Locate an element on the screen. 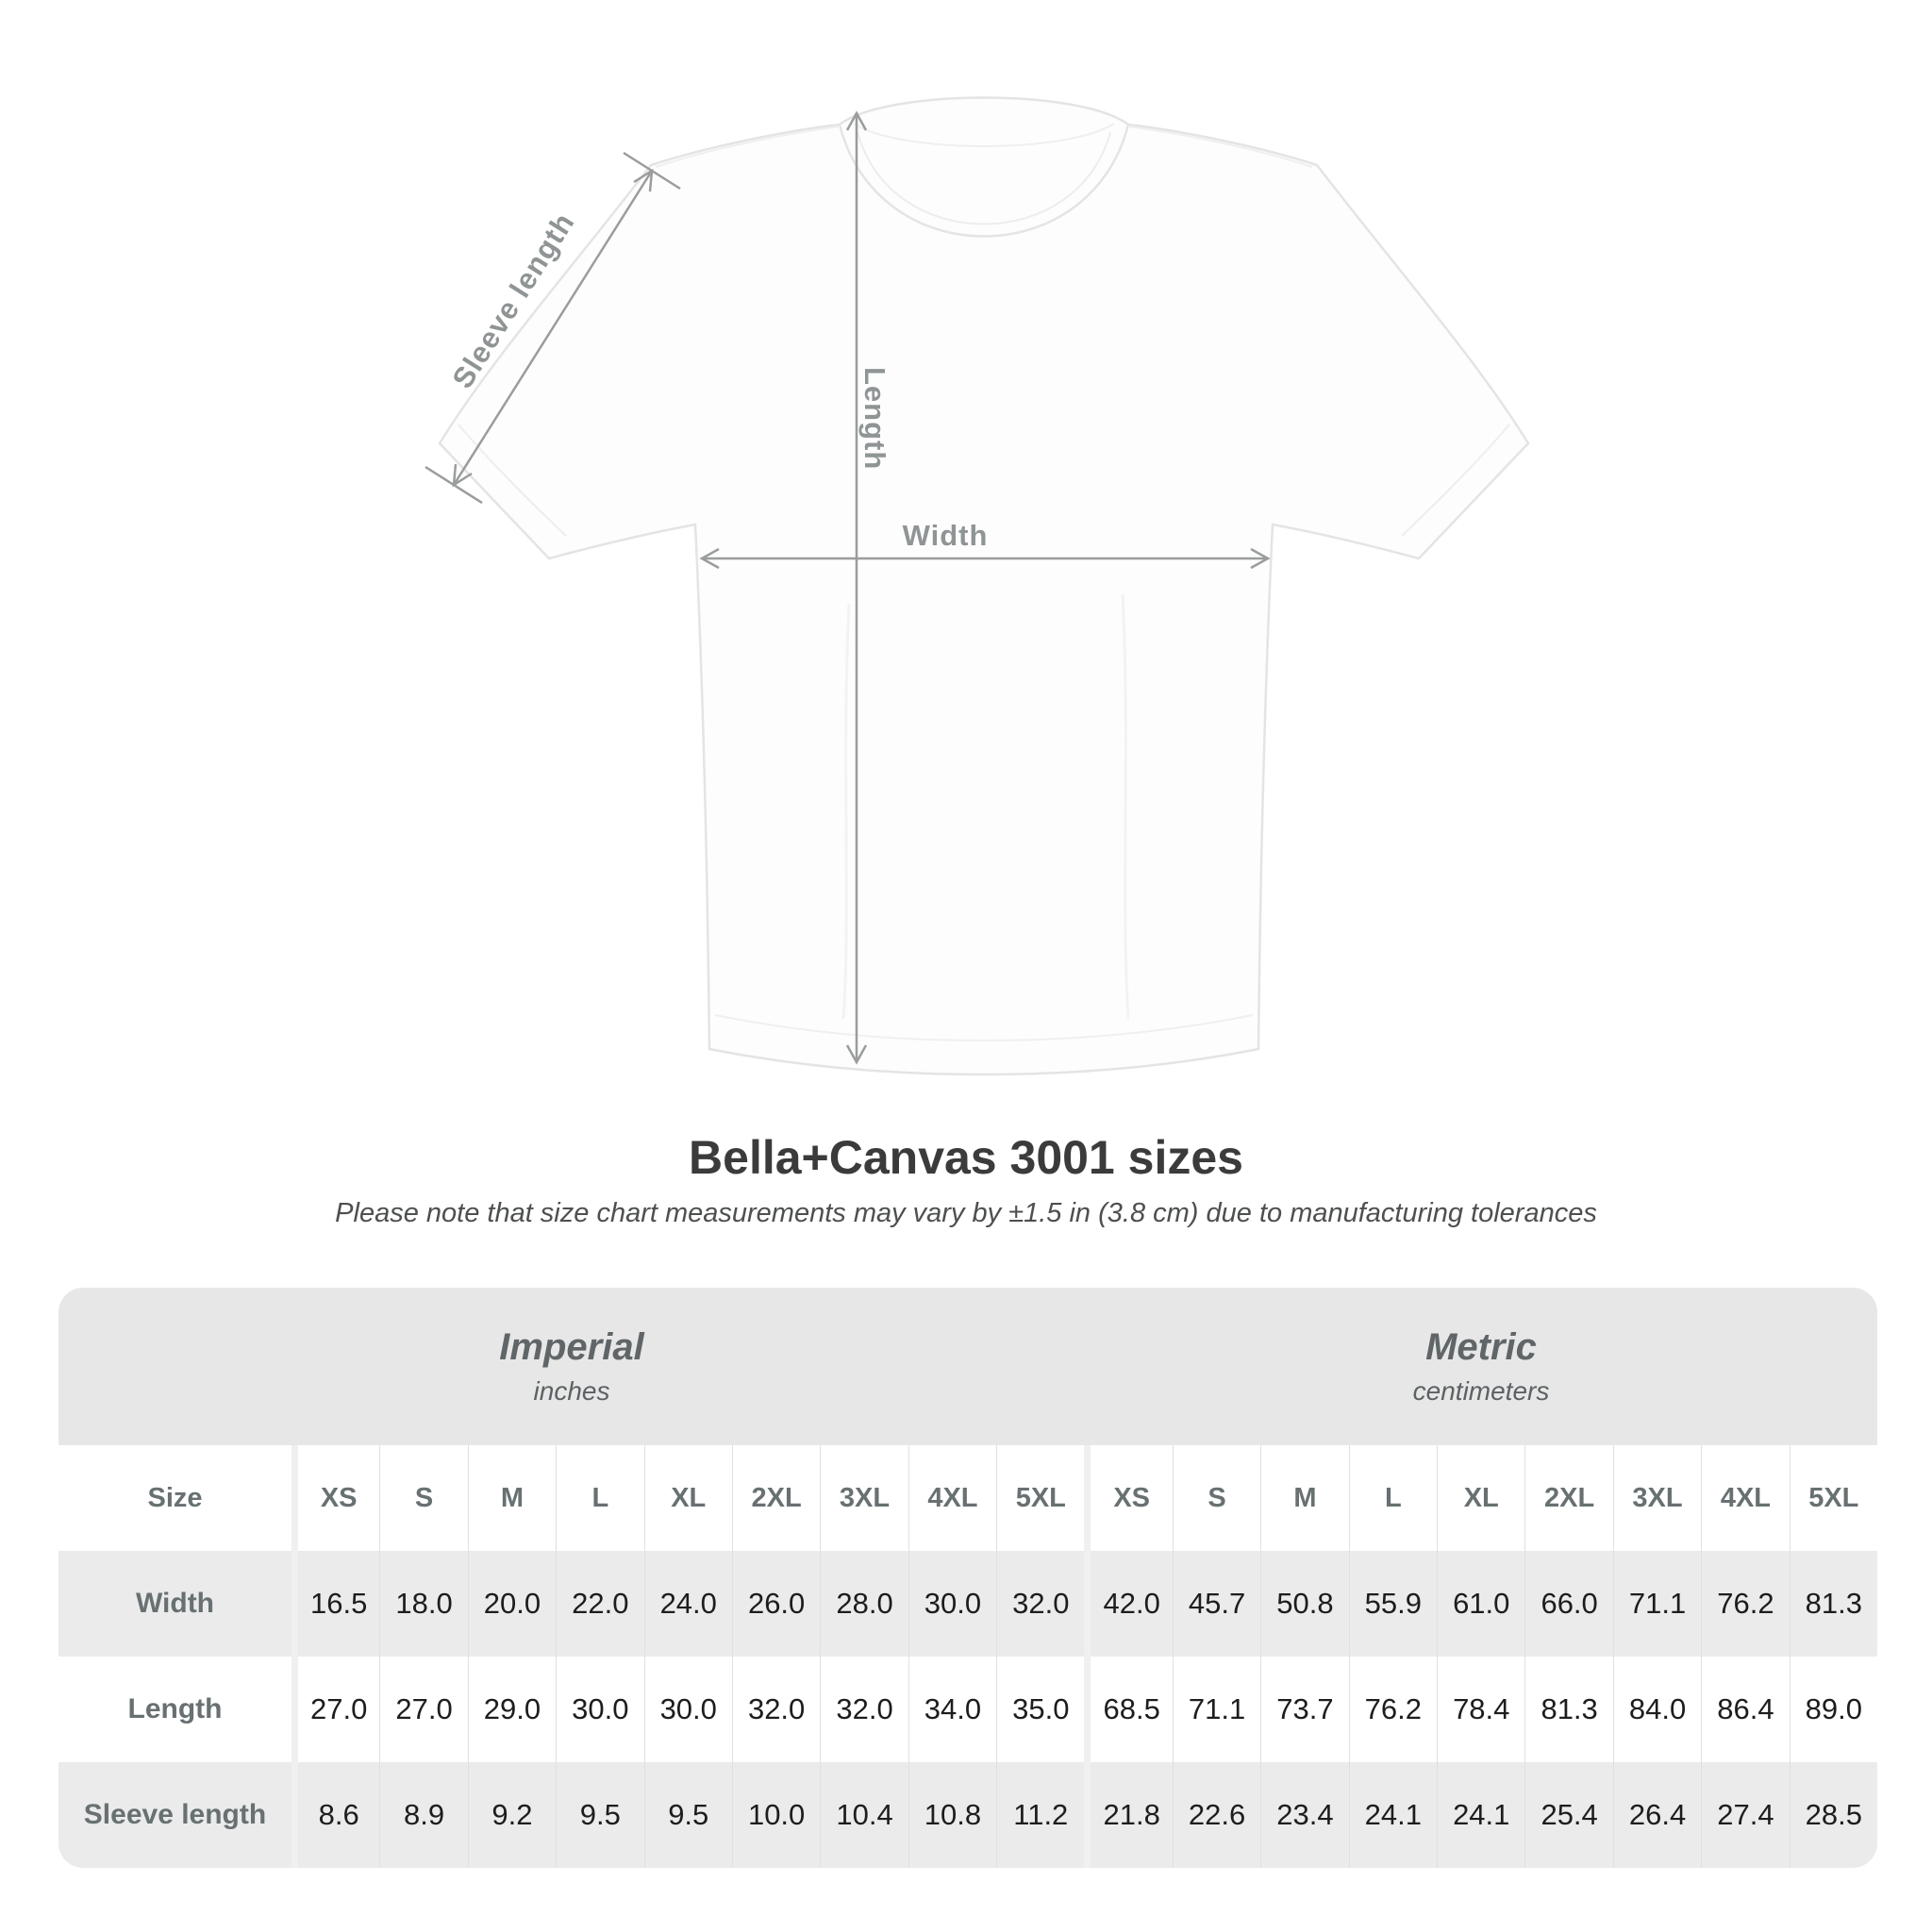 The image size is (1932, 1932). value-cell: 10.0 is located at coordinates (775, 1815).